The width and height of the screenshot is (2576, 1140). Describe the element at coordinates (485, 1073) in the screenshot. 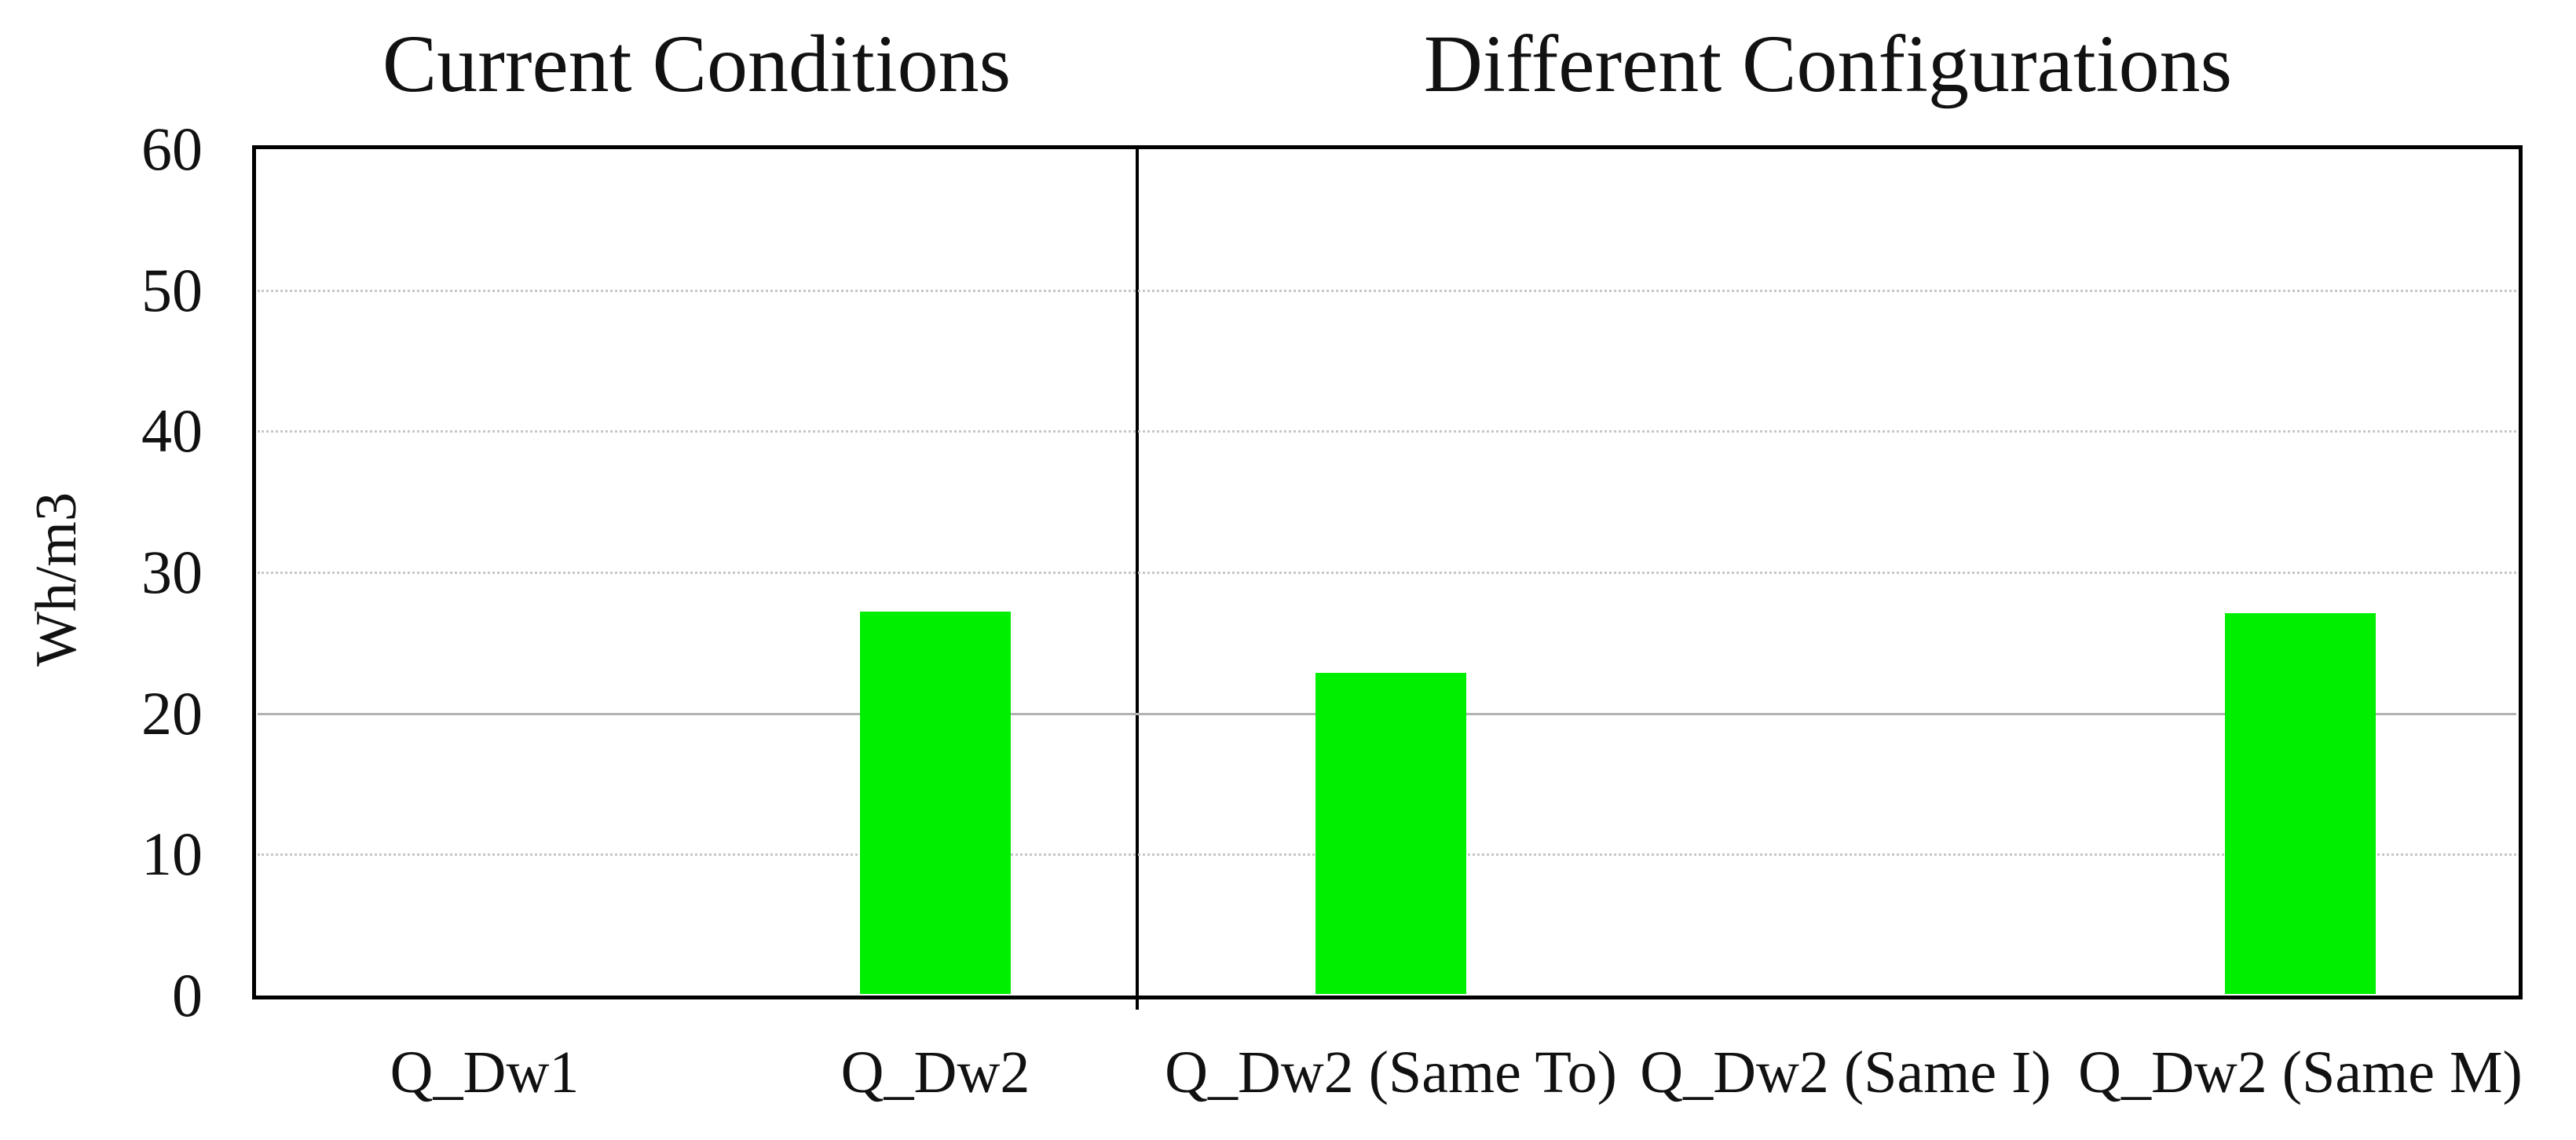

I see `x-tick-label-q-dw1: Q_Dw1` at that location.